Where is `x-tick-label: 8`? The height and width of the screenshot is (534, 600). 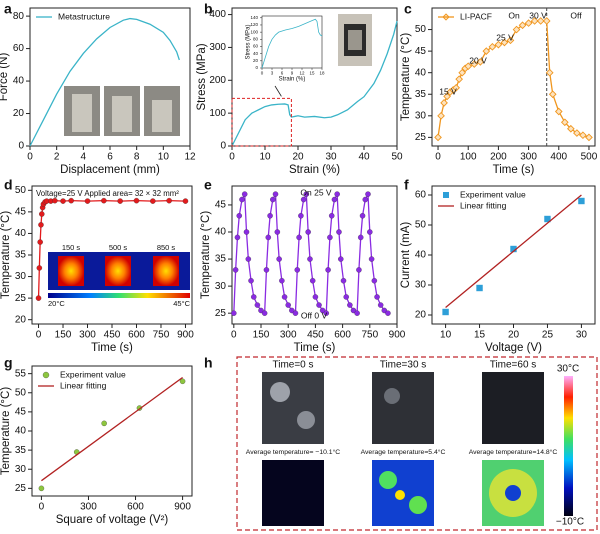 x-tick-label: 8 is located at coordinates (137, 157).